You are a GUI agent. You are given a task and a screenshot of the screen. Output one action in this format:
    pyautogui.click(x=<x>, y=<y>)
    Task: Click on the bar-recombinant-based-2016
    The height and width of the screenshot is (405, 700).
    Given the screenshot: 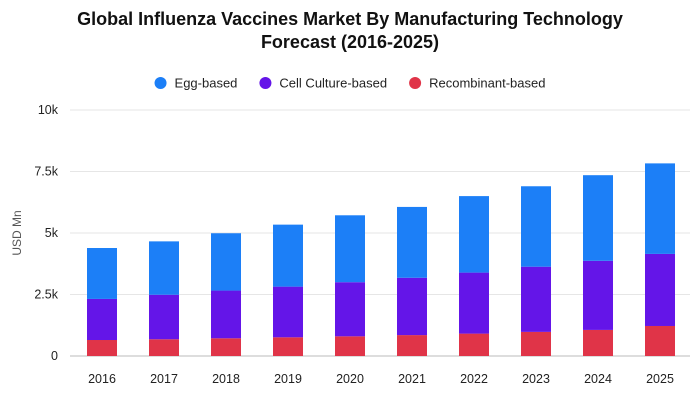 What is the action you would take?
    pyautogui.click(x=102, y=348)
    